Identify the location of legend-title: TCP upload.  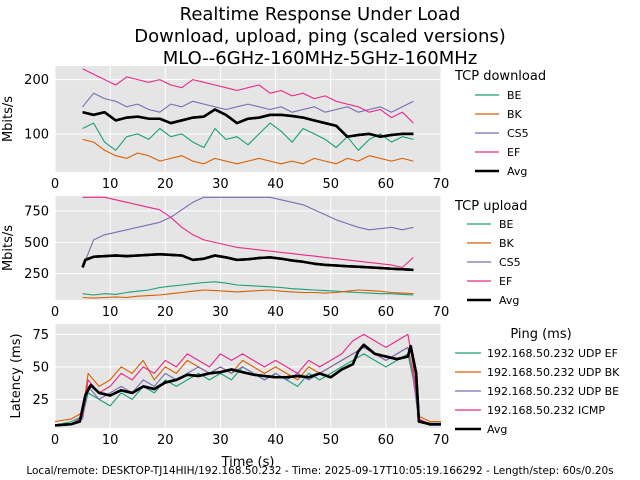
(491, 206).